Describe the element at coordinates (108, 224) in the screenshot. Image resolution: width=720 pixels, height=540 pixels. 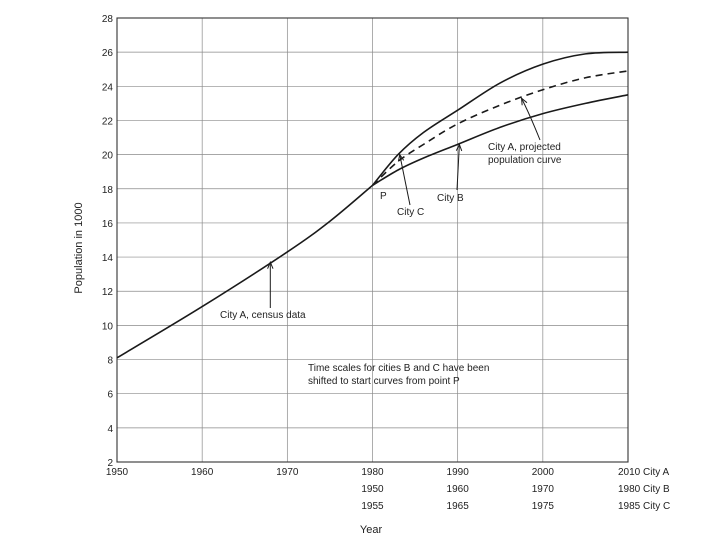
I see `y-tick-label: 16` at that location.